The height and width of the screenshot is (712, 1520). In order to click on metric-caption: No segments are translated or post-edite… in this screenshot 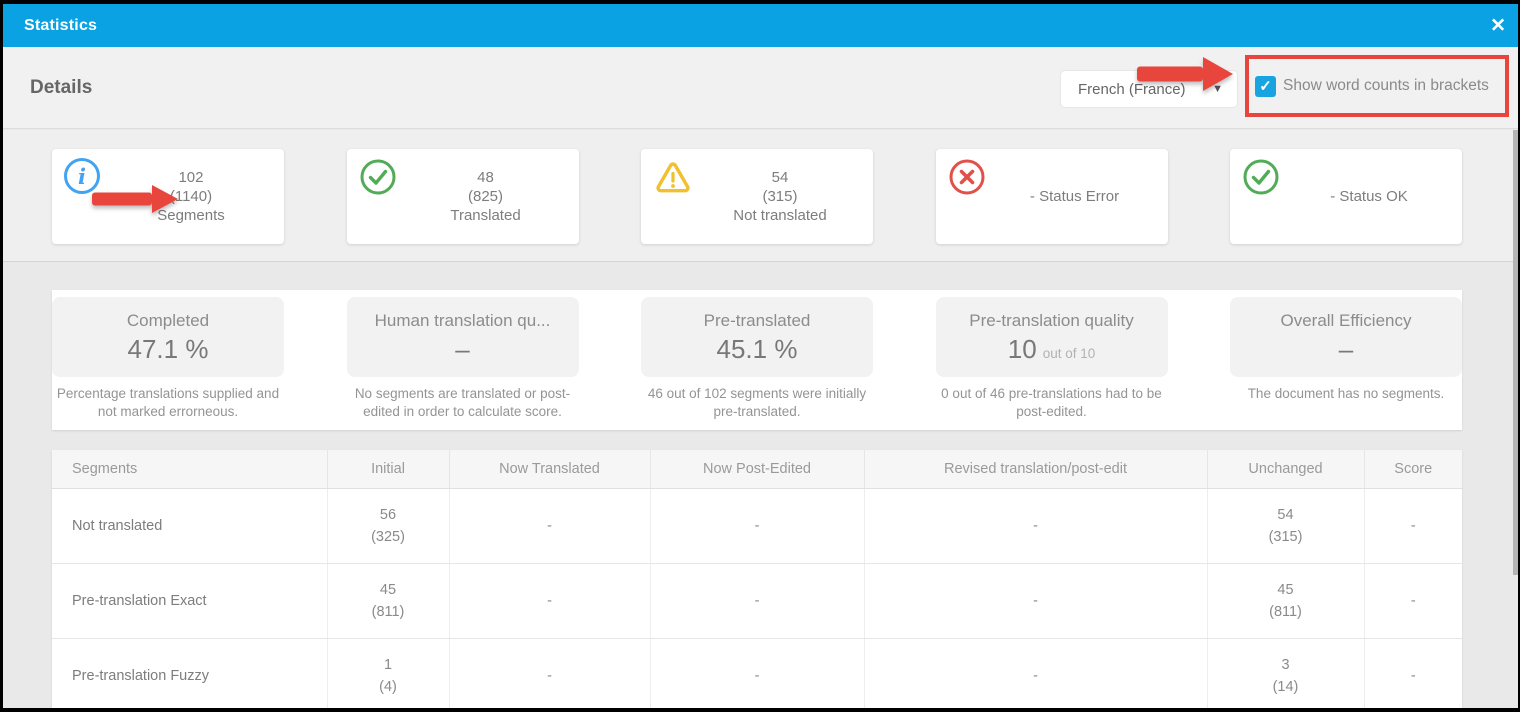, I will do `click(462, 403)`.